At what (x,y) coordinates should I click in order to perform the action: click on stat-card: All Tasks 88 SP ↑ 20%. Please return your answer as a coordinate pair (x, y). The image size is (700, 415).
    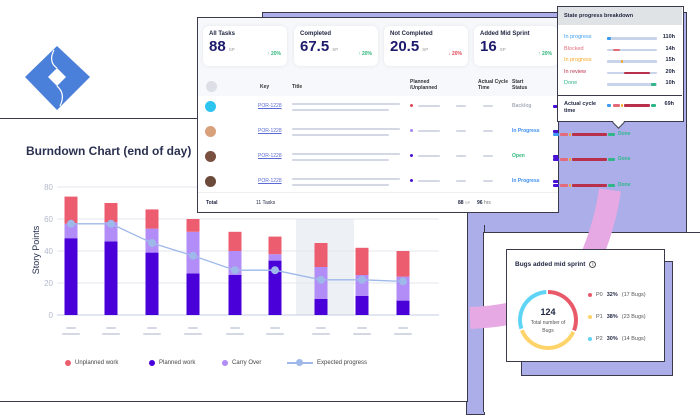
    Looking at the image, I should click on (245, 46).